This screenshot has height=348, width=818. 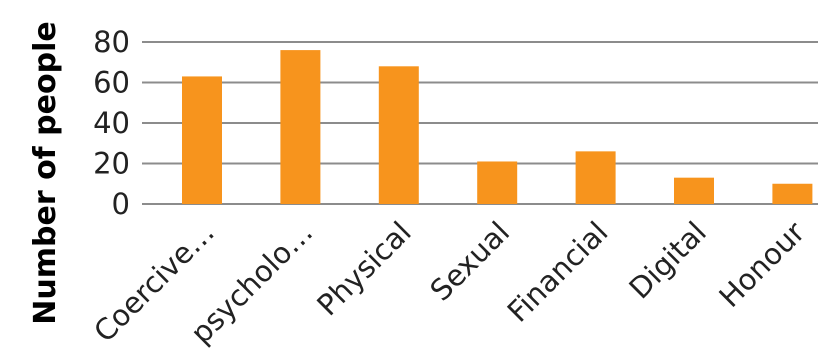 I want to click on y-tick-label: 0, so click(x=121, y=204).